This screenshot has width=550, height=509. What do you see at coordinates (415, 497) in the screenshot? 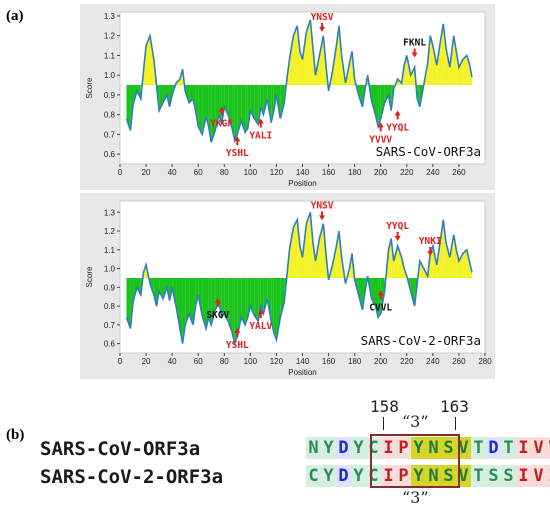
I see `motif-quote-bottom: “3”` at bounding box center [415, 497].